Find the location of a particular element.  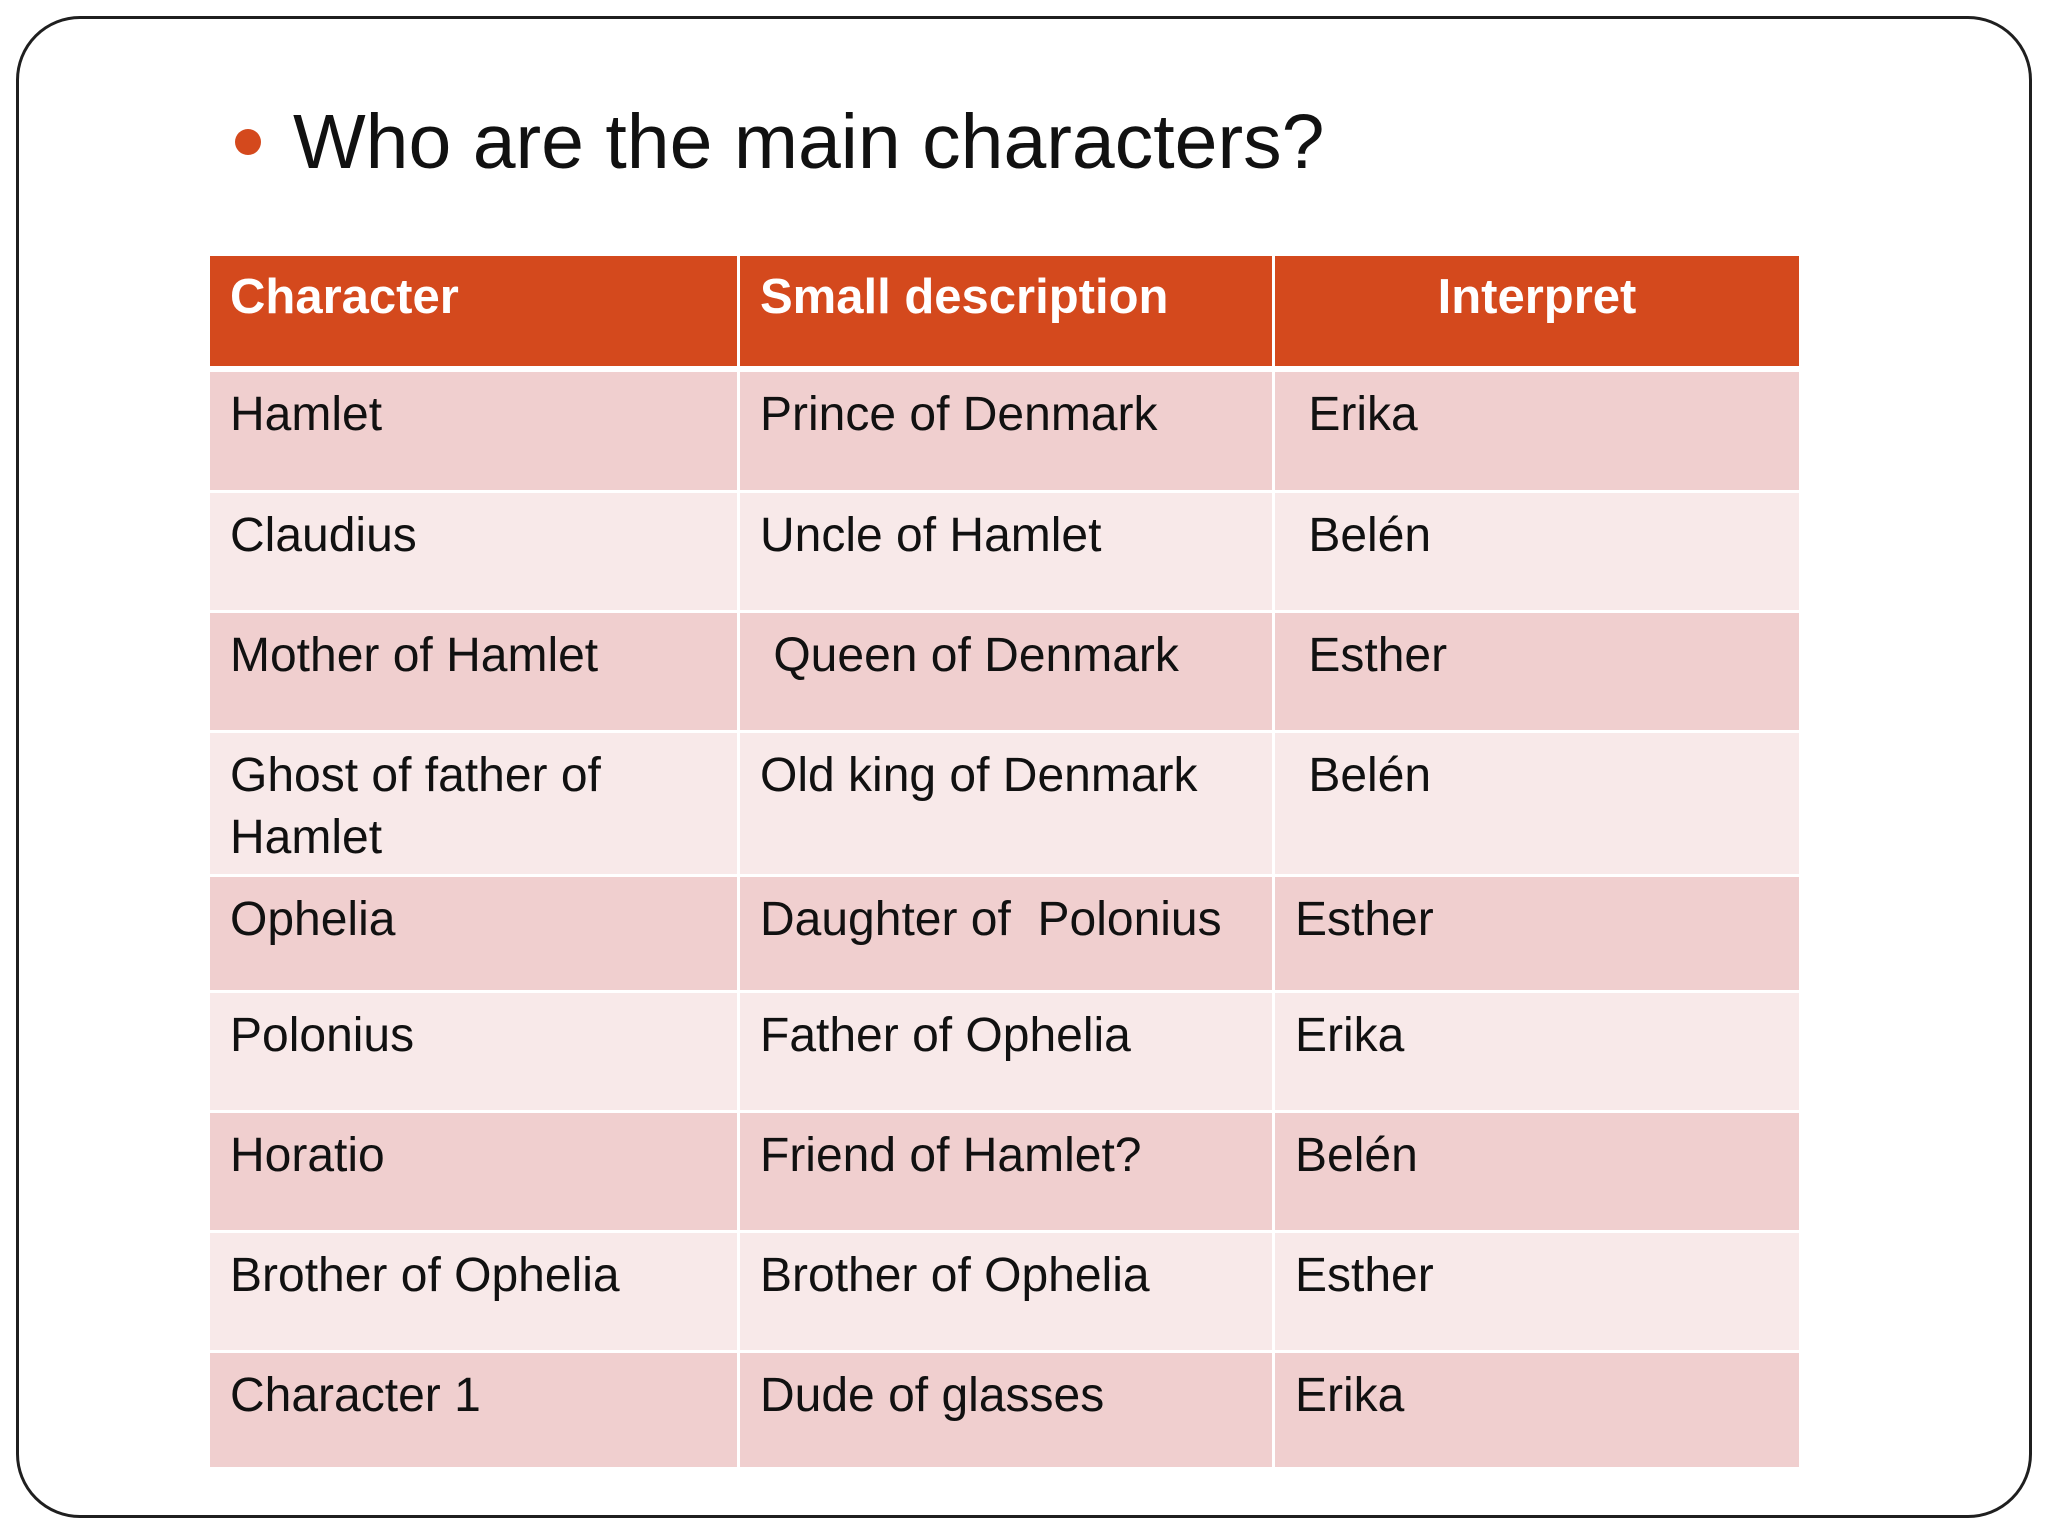

table-header: Character Small description Interpret is located at coordinates (1004, 314).